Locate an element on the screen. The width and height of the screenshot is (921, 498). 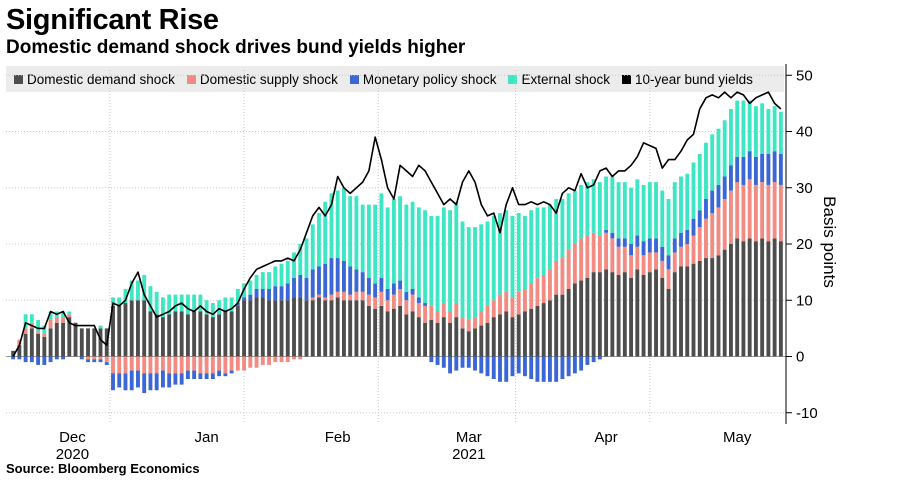
y-tick-label: 40 is located at coordinates (804, 132).